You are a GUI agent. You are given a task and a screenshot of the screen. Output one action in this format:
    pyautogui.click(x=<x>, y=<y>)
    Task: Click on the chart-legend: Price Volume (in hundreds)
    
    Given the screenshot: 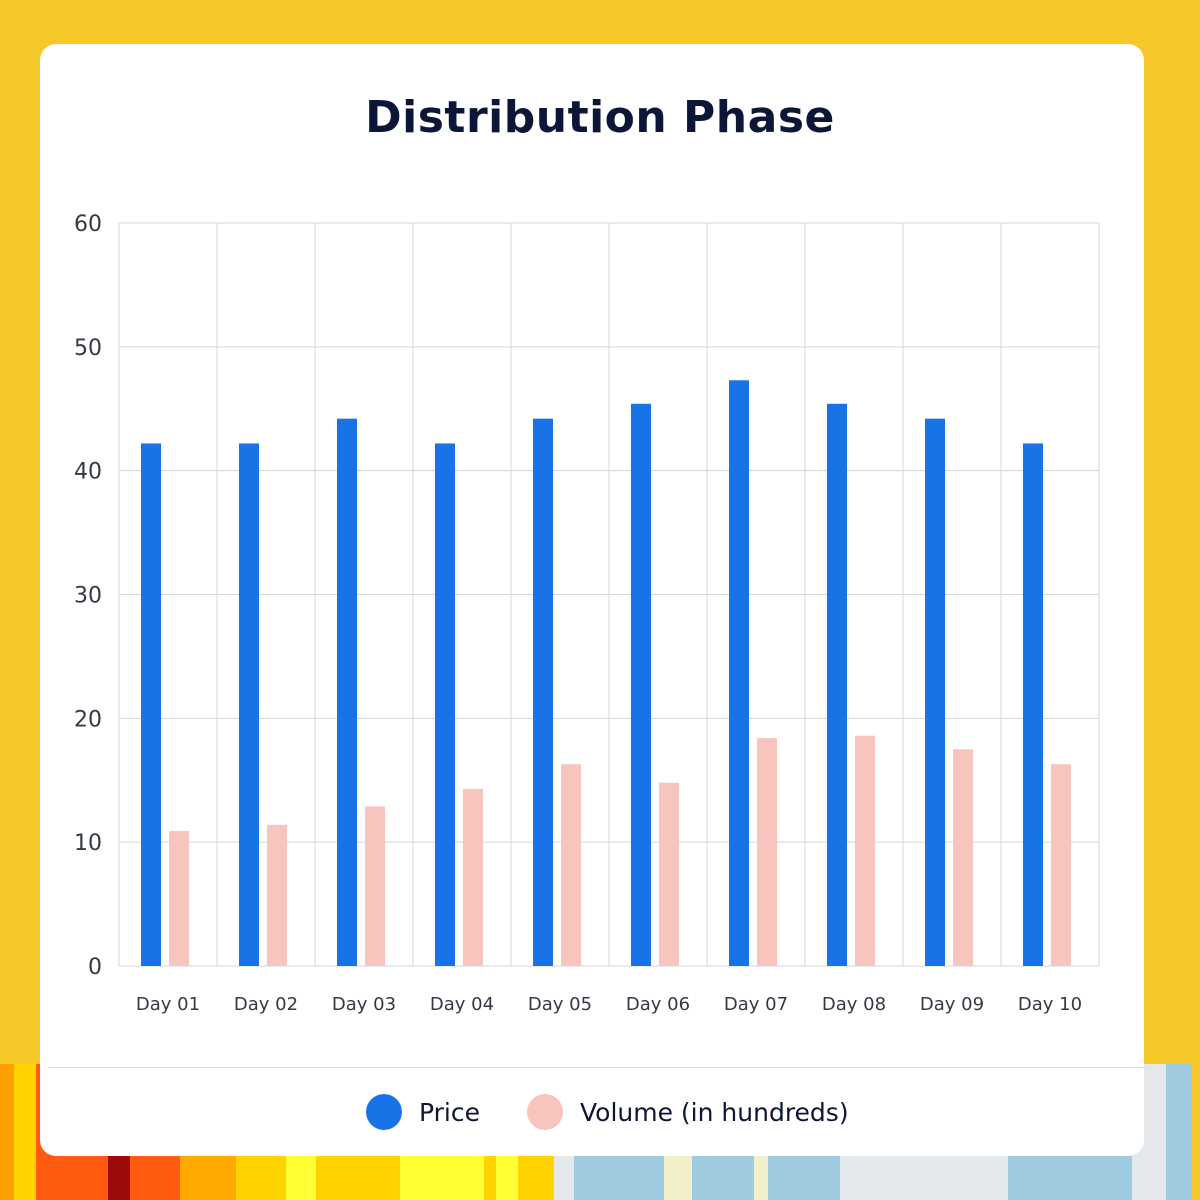 What is the action you would take?
    pyautogui.click(x=600, y=1112)
    